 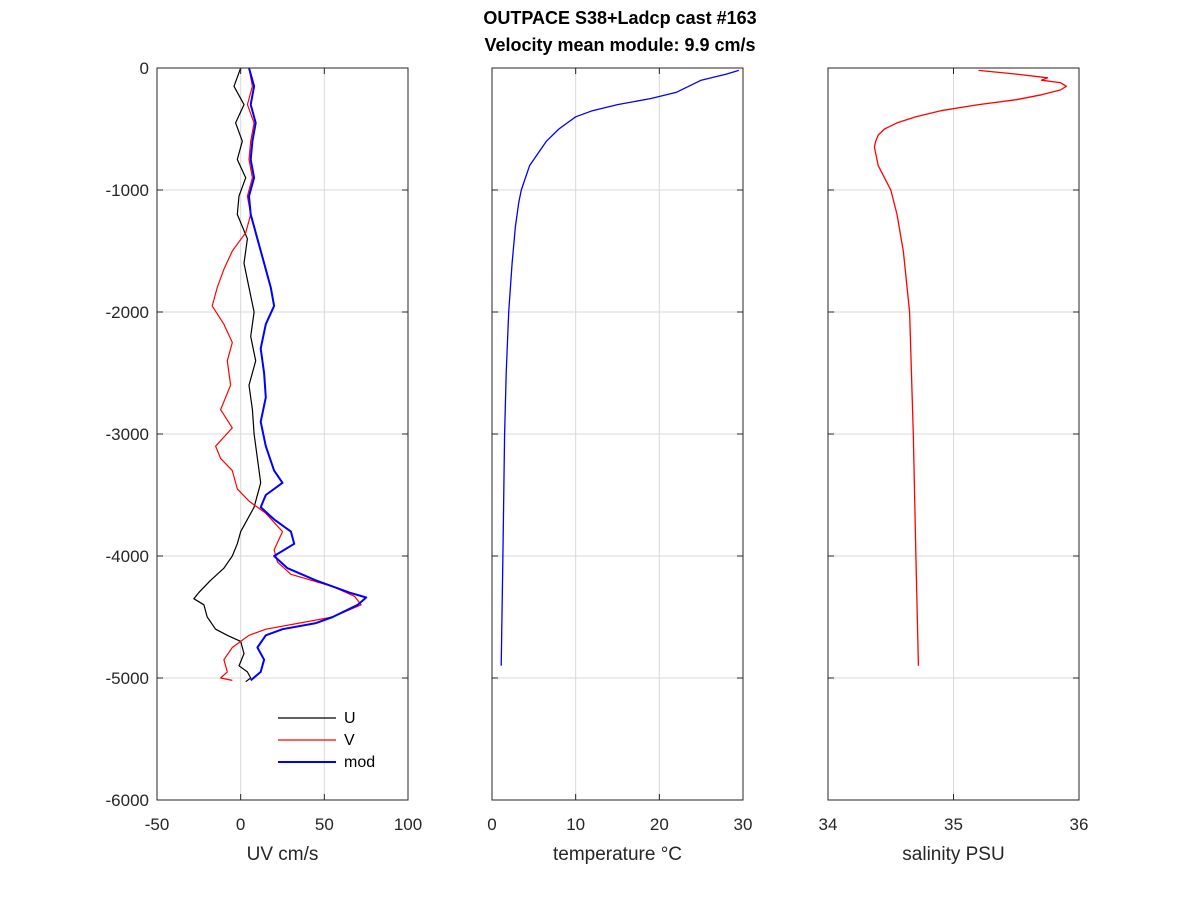 What do you see at coordinates (144, 68) in the screenshot?
I see `y-tick-label: 0` at bounding box center [144, 68].